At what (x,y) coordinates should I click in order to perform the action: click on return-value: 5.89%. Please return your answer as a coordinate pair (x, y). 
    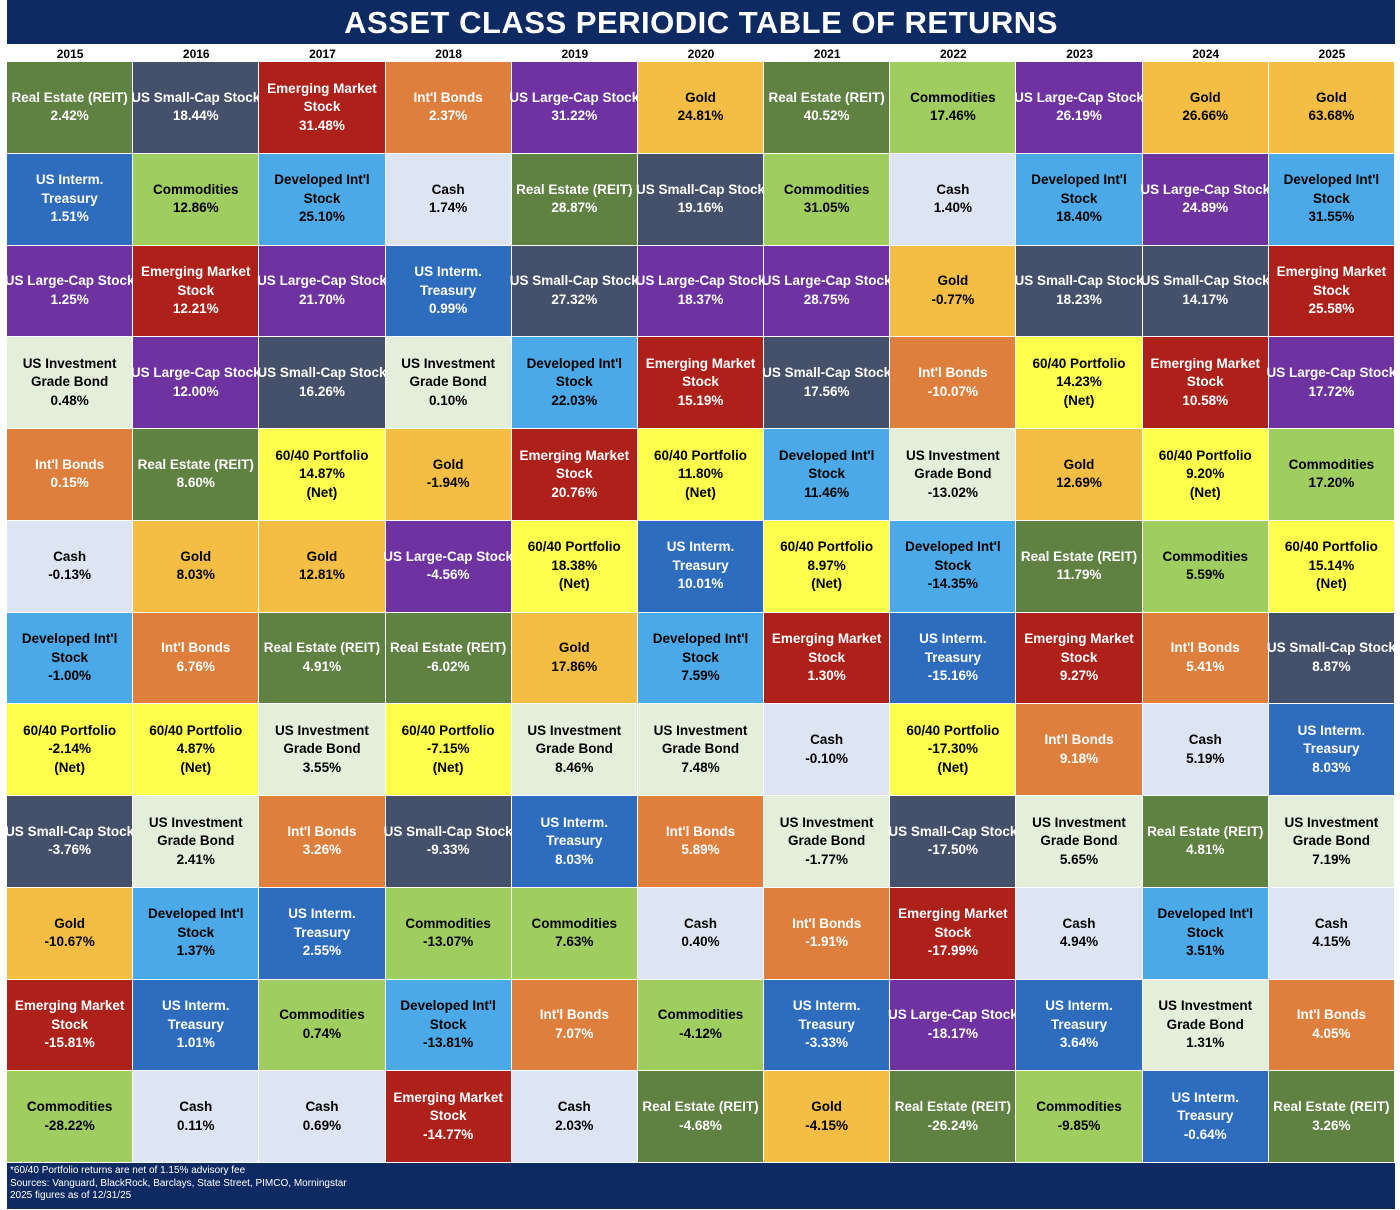
    Looking at the image, I should click on (700, 850).